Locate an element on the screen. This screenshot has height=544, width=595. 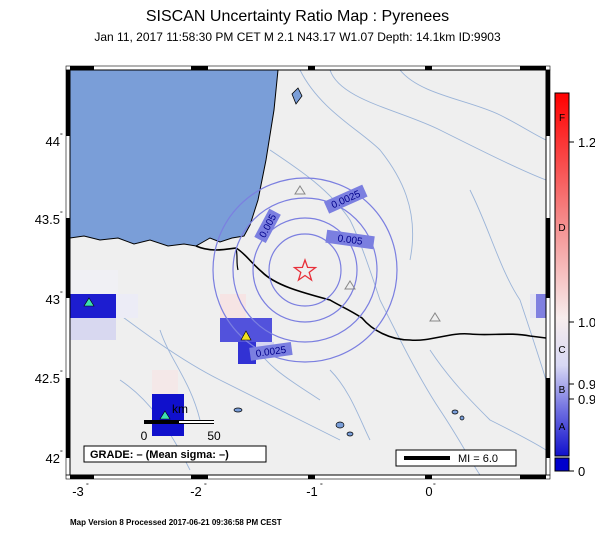
lon-tick: 0 is located at coordinates (428, 491).